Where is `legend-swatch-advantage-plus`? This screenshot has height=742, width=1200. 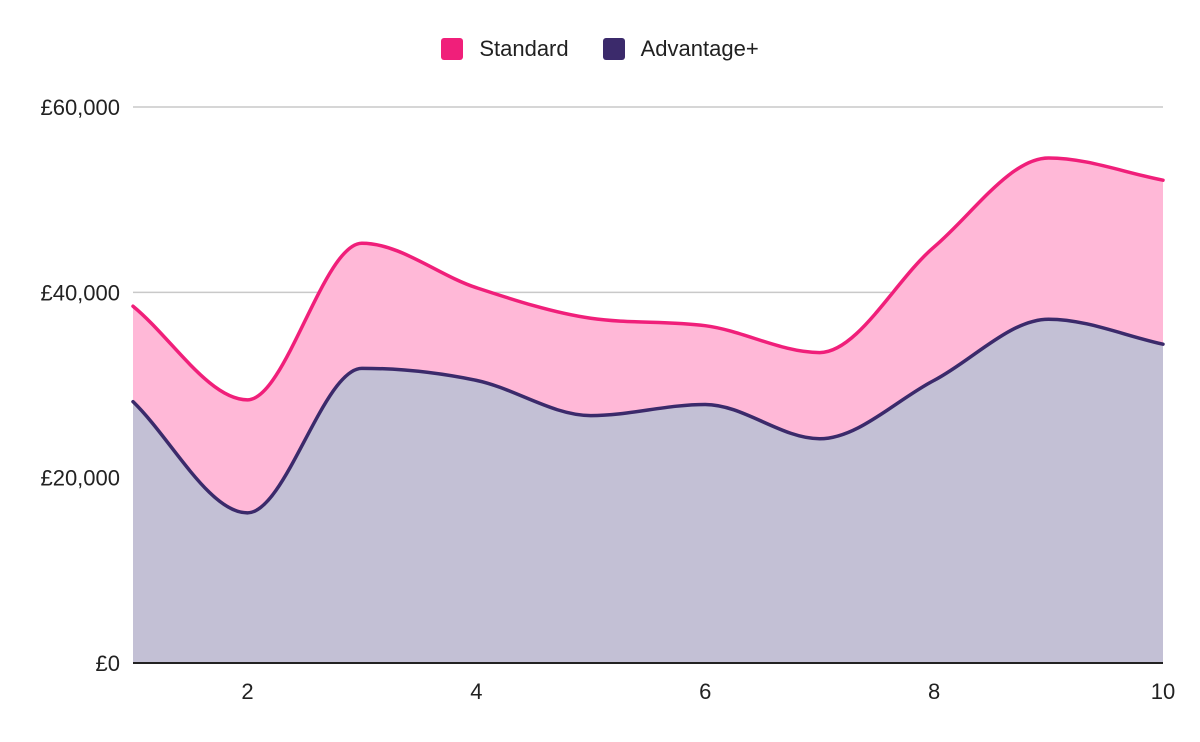
legend-swatch-advantage-plus is located at coordinates (613, 49).